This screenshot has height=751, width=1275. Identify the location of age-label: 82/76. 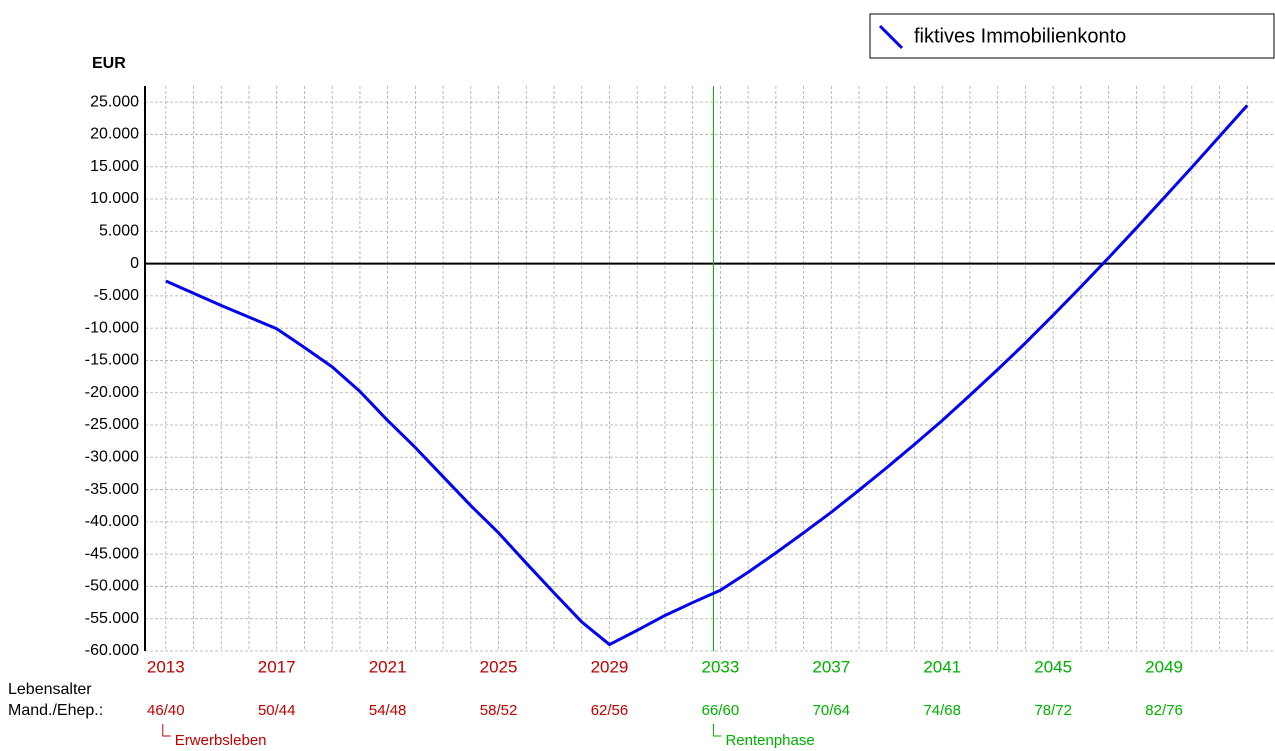
(1164, 710).